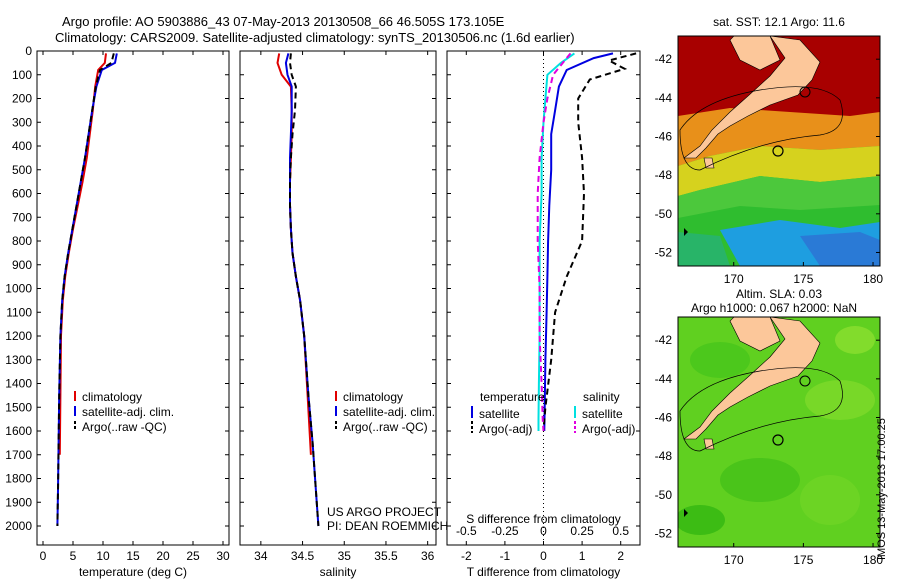 Image resolution: width=900 pixels, height=580 pixels. What do you see at coordinates (761, 136) in the screenshot?
I see `sst-map-land` at bounding box center [761, 136].